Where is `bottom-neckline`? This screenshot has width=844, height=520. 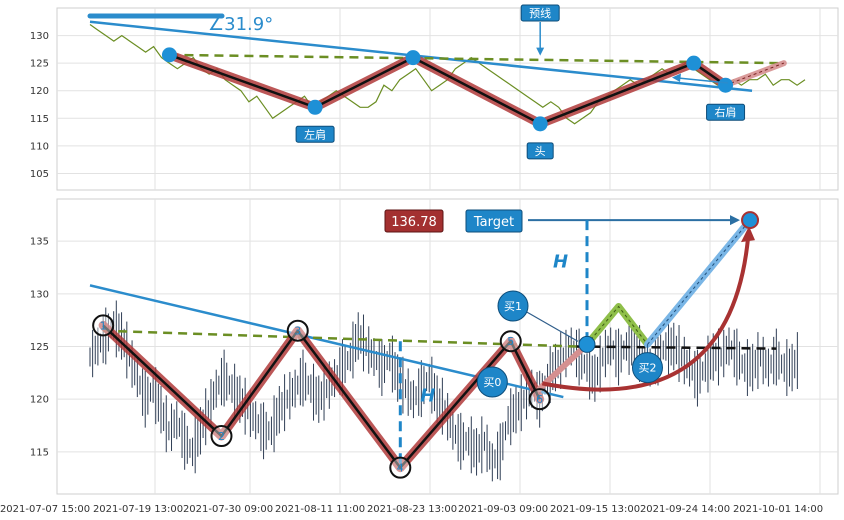 bottom-neckline is located at coordinates (340, 338).